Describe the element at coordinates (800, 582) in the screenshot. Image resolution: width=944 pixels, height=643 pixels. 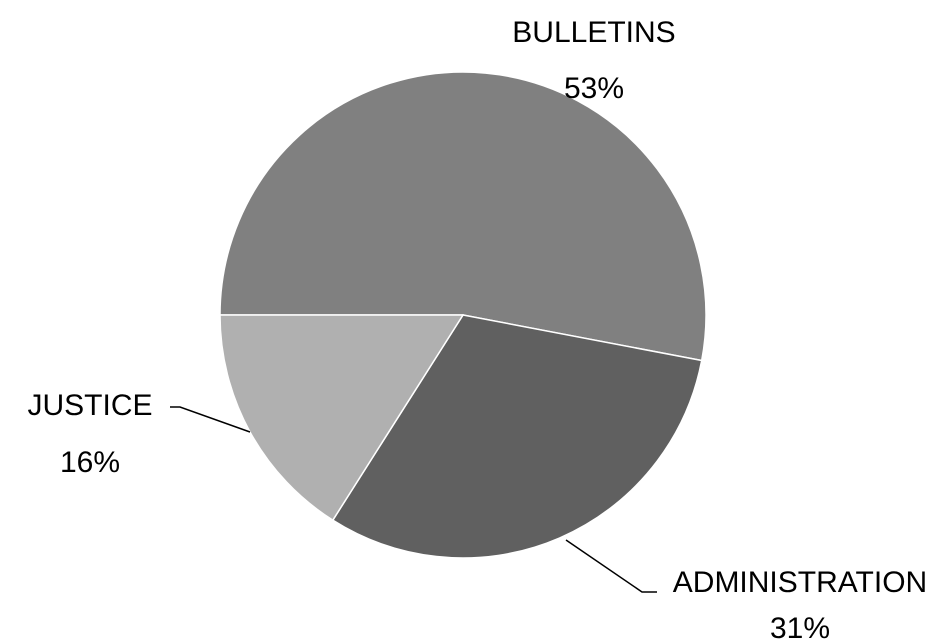
I see `slice-label: ADMINISTRATION` at that location.